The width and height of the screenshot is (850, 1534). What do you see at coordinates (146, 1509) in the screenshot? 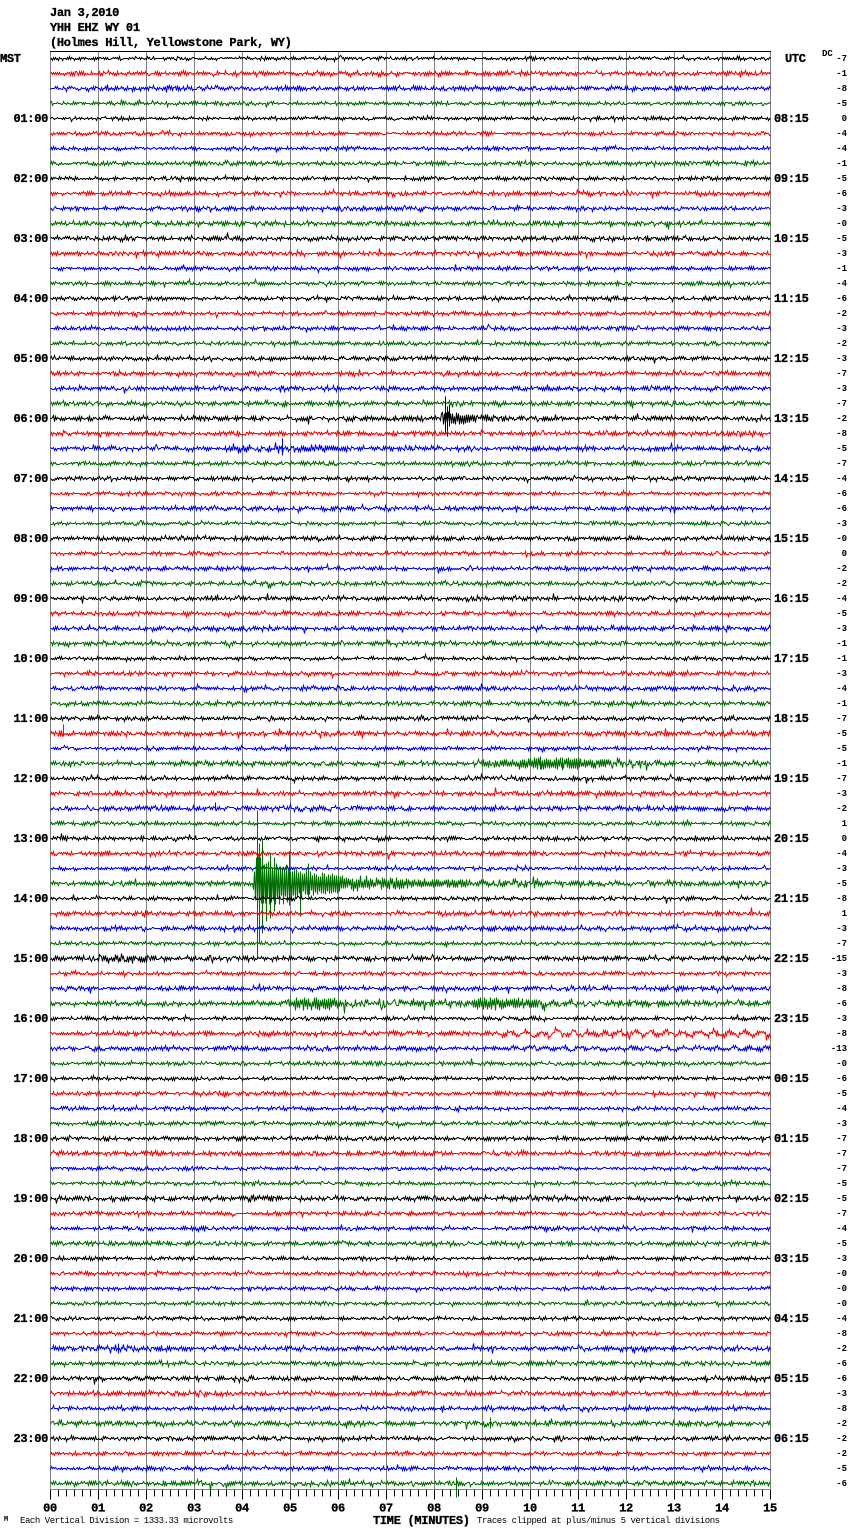
I see `svg-text: 02` at bounding box center [146, 1509].